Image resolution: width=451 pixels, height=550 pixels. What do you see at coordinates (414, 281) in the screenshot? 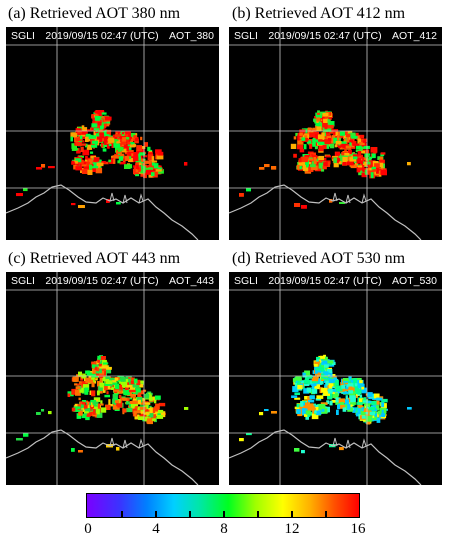
I see `product-label: AOT_530` at bounding box center [414, 281].